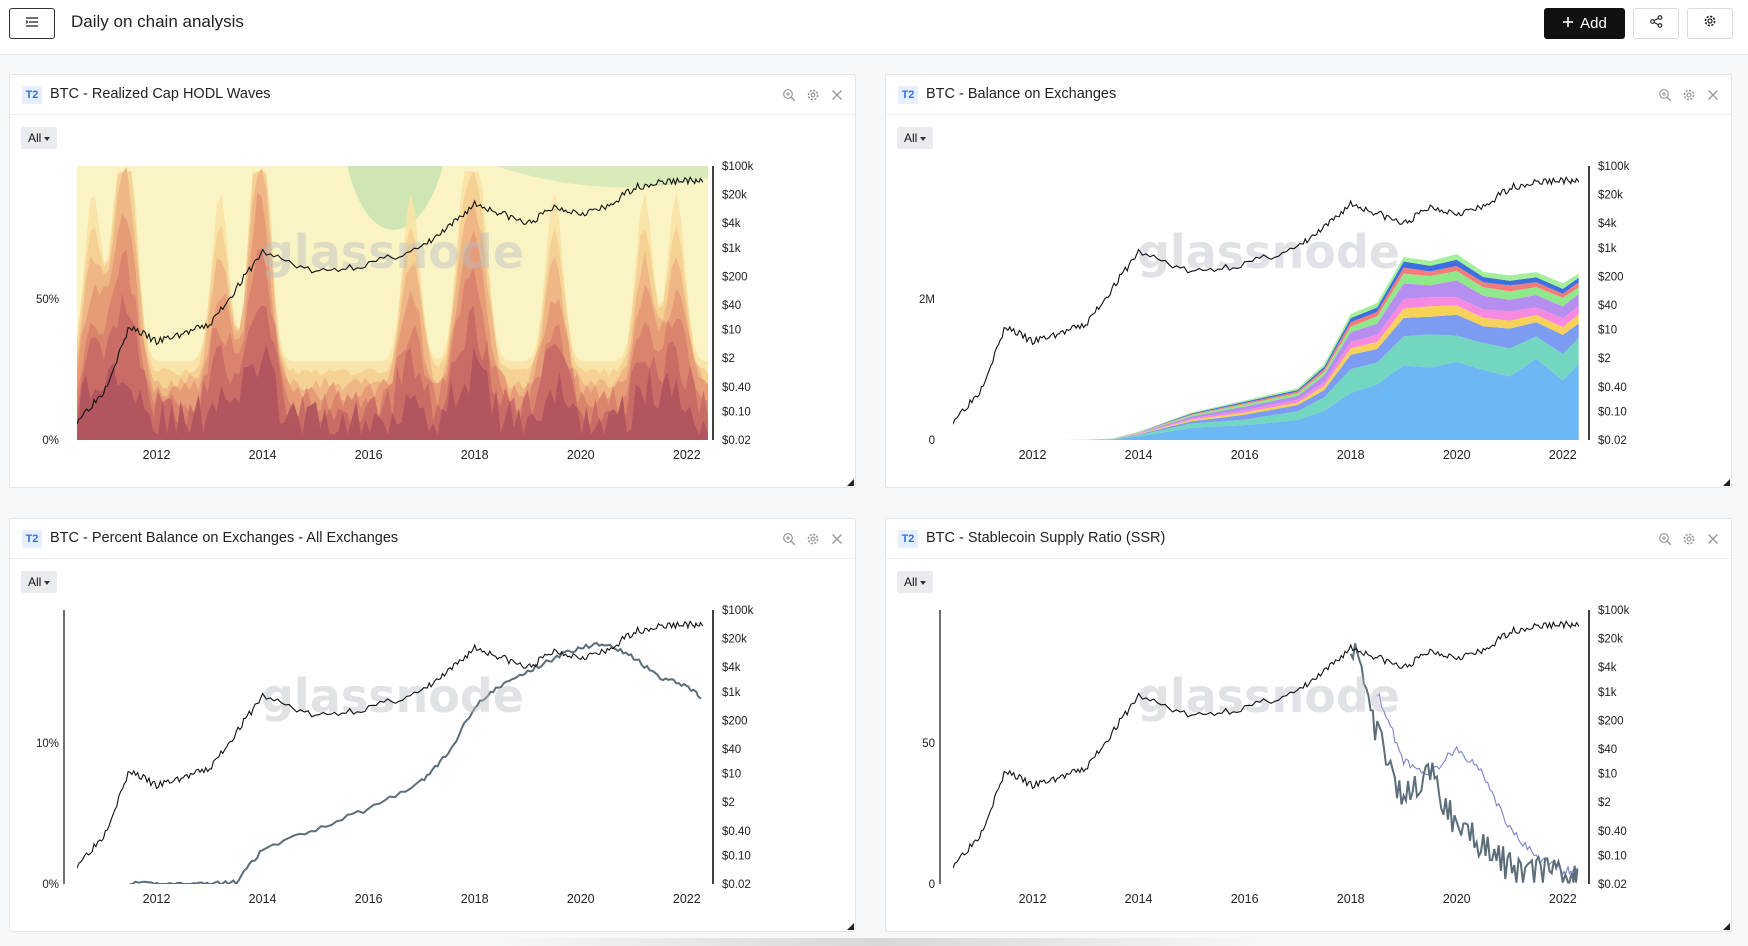 The image size is (1748, 946). Describe the element at coordinates (1710, 23) in the screenshot. I see `dashboard-settings-button` at that location.